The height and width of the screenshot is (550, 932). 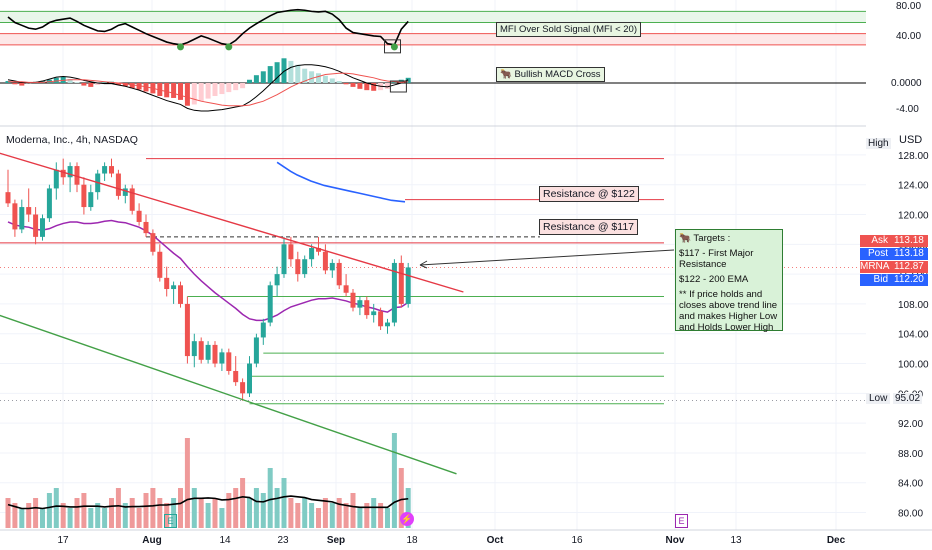 I want to click on mfi-tick-40: 40.00, so click(x=909, y=36).